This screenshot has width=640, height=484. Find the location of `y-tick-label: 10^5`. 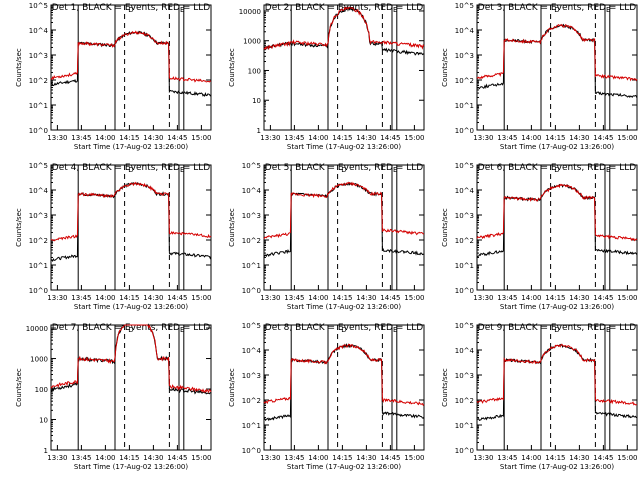

y-tick-label: 10^5 is located at coordinates (464, 6).